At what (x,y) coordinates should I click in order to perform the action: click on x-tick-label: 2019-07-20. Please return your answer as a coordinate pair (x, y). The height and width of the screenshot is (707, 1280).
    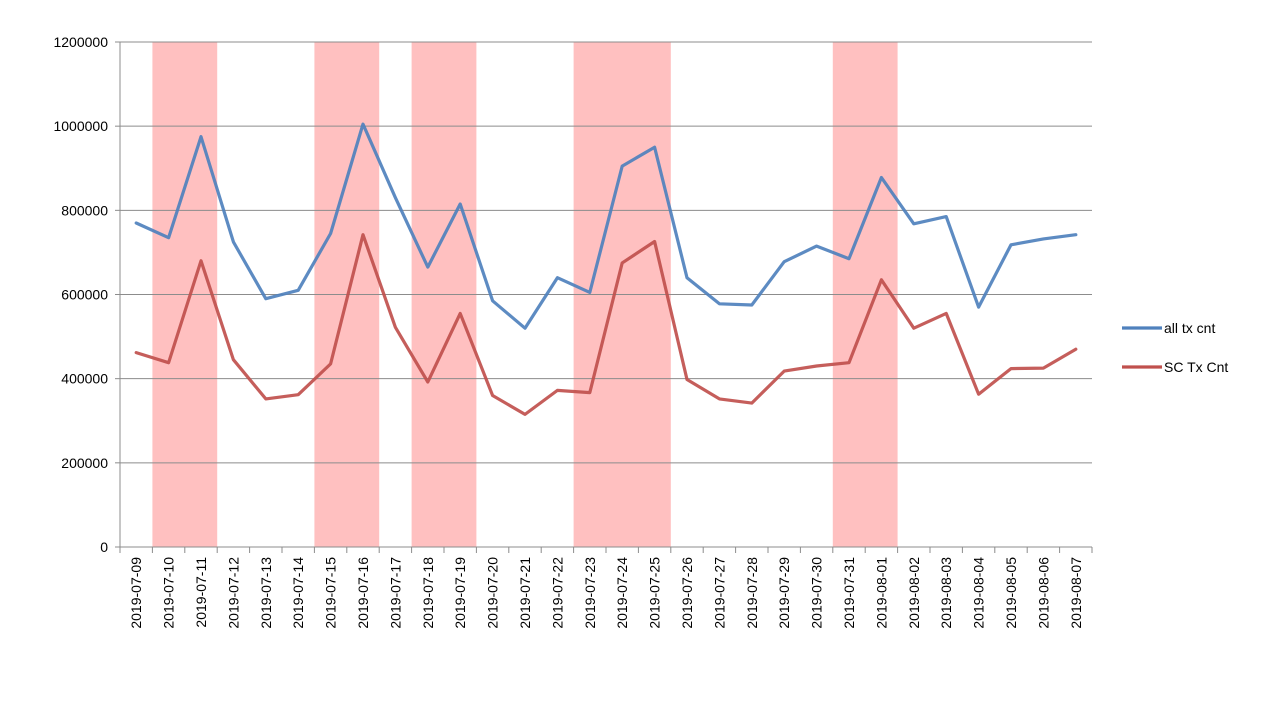
    Looking at the image, I should click on (493, 593).